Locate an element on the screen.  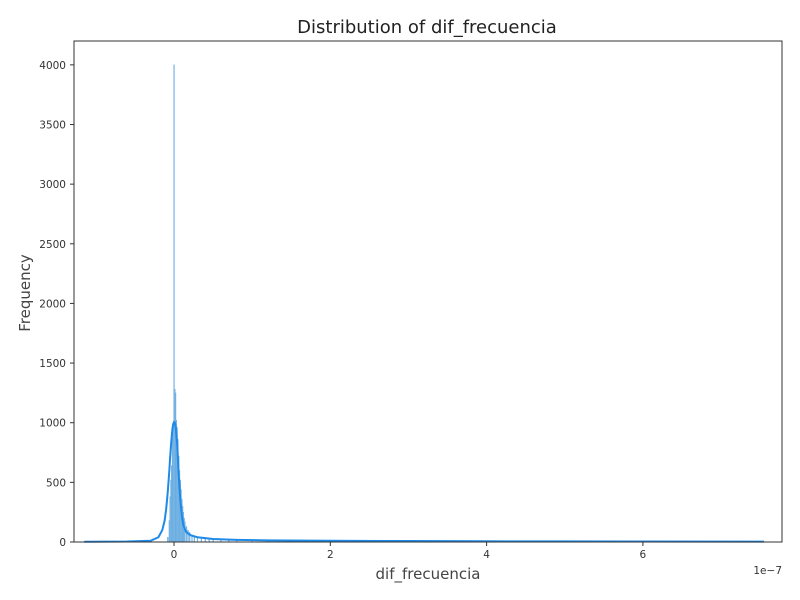
x-axis-label: dif_frecuencia is located at coordinates (428, 574).